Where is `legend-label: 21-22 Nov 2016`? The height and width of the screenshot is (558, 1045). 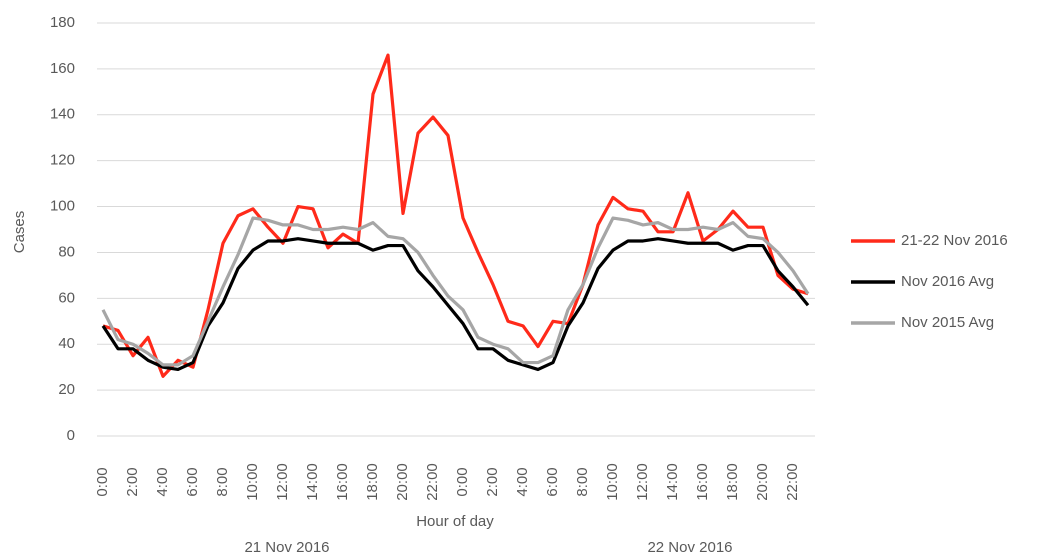 legend-label: 21-22 Nov 2016 is located at coordinates (954, 240).